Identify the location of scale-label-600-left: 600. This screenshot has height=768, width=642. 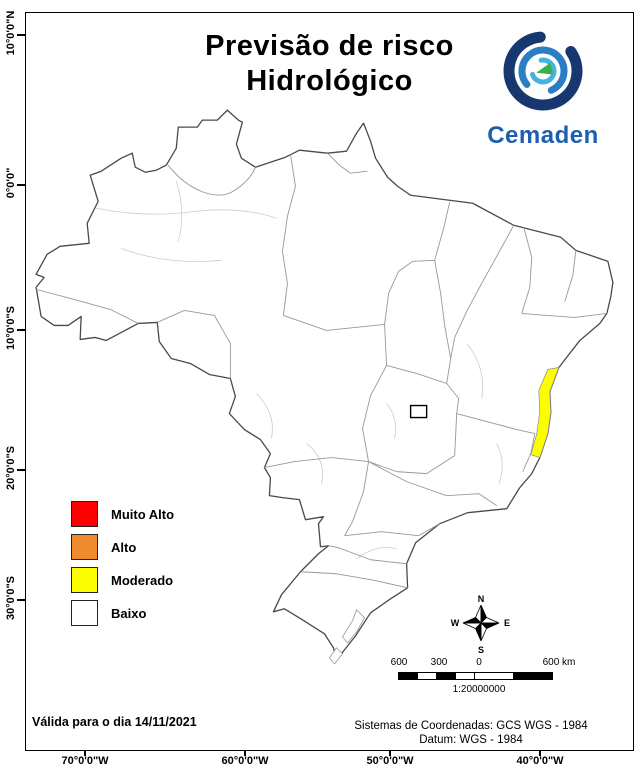
(399, 662).